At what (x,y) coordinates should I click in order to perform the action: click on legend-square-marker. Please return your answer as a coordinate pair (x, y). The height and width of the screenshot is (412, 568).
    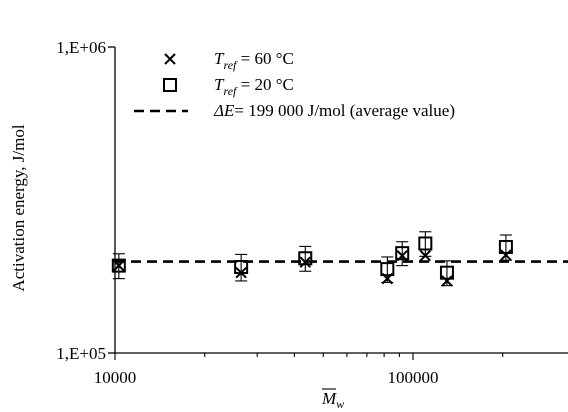
    Looking at the image, I should click on (170, 85).